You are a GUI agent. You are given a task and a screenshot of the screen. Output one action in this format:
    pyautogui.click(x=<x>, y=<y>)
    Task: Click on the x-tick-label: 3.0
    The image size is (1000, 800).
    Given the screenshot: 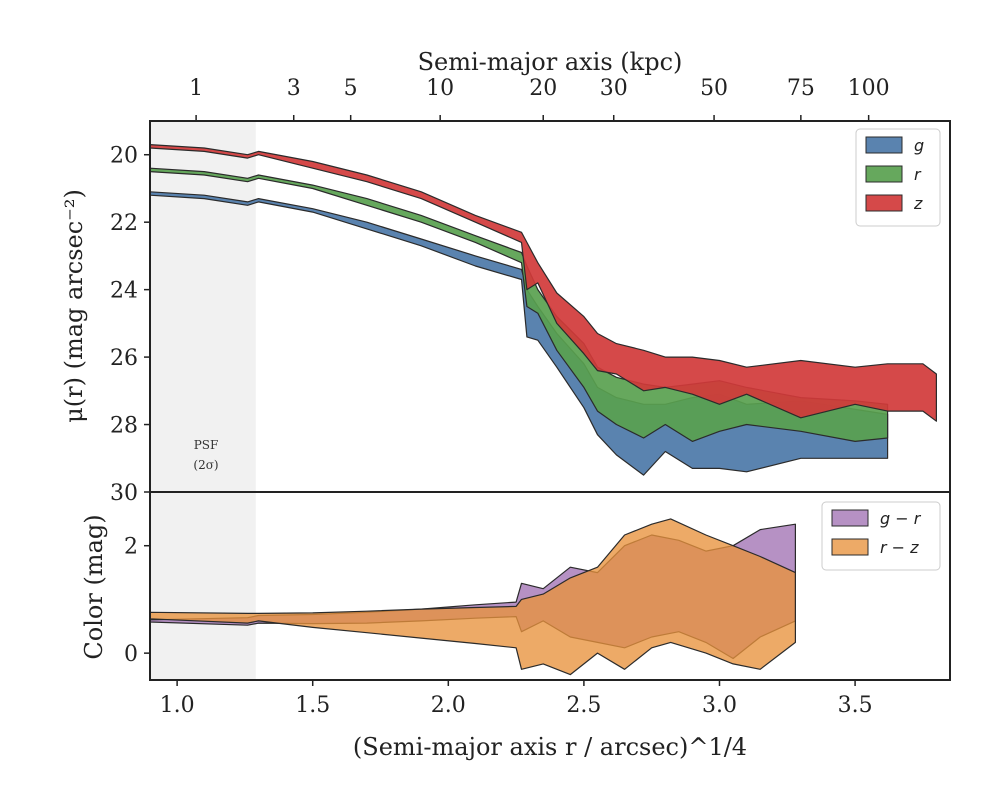 What is the action you would take?
    pyautogui.click(x=719, y=705)
    